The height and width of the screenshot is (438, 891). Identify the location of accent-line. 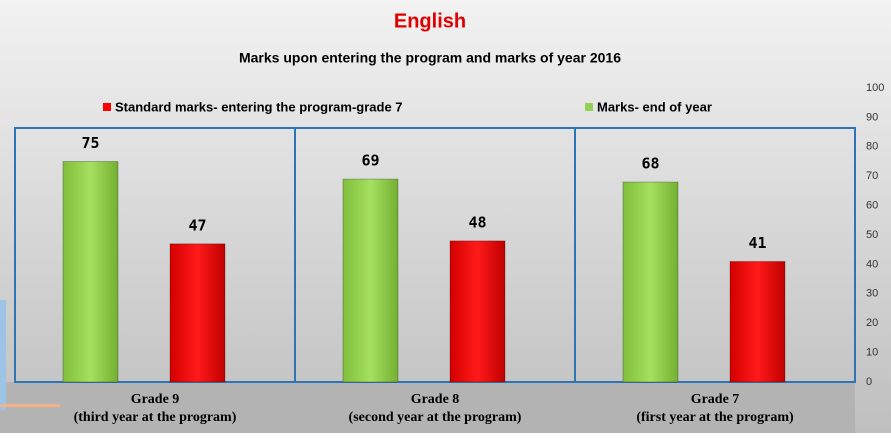
(30, 405).